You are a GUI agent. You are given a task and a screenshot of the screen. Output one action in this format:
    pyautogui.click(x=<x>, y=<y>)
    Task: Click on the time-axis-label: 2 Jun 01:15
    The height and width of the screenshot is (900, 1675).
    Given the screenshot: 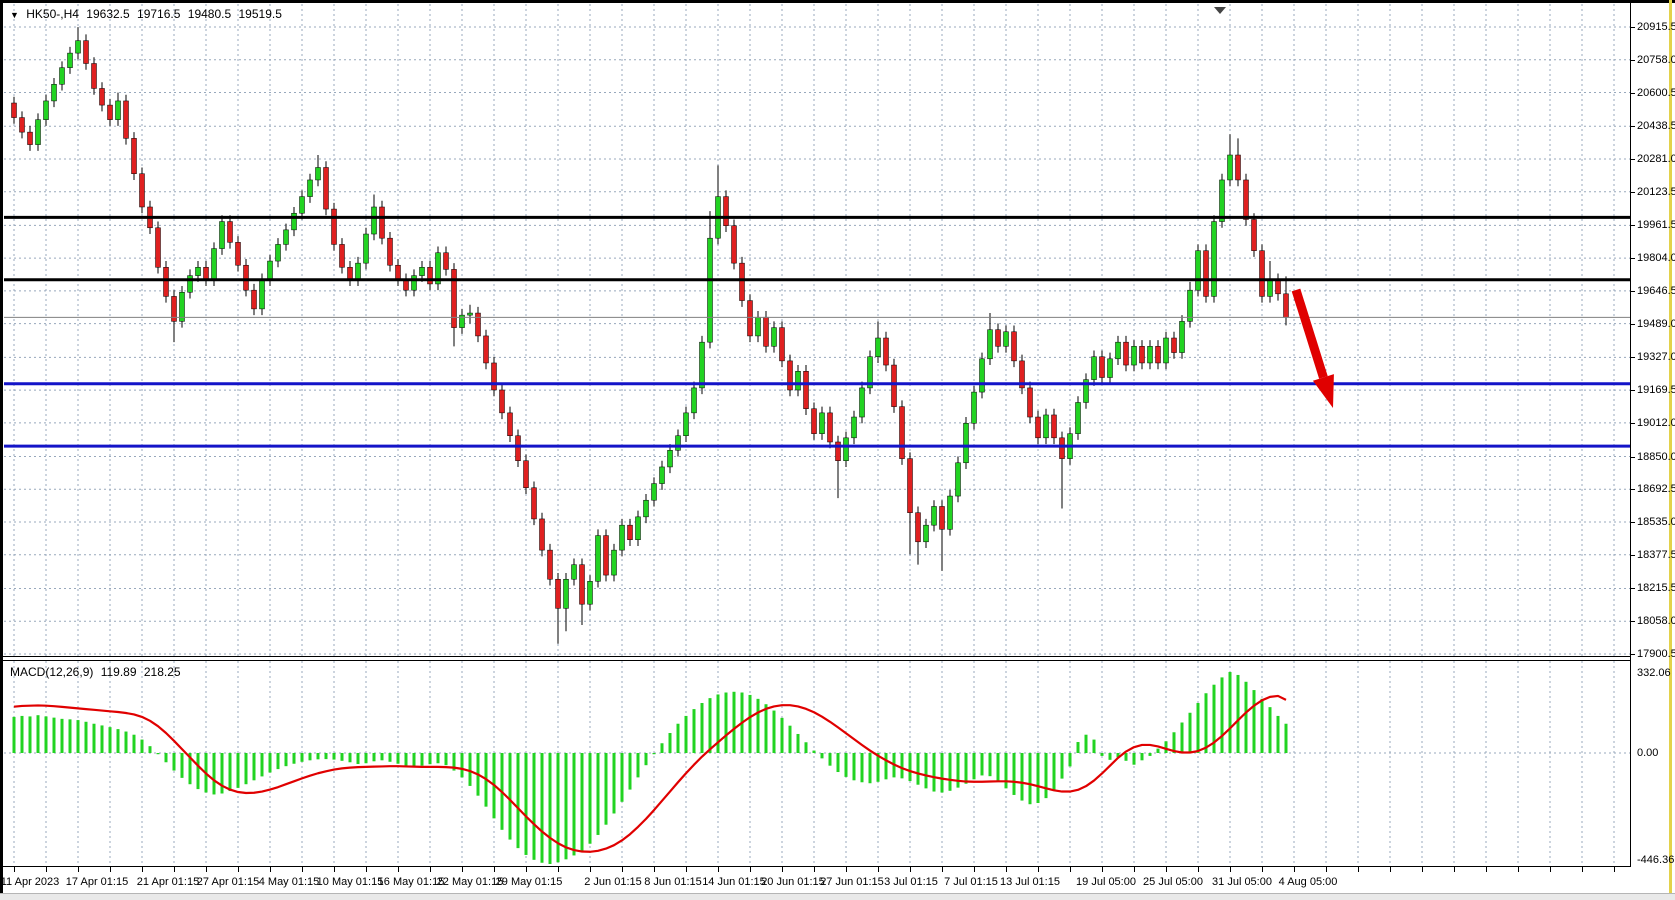 What is the action you would take?
    pyautogui.click(x=613, y=882)
    